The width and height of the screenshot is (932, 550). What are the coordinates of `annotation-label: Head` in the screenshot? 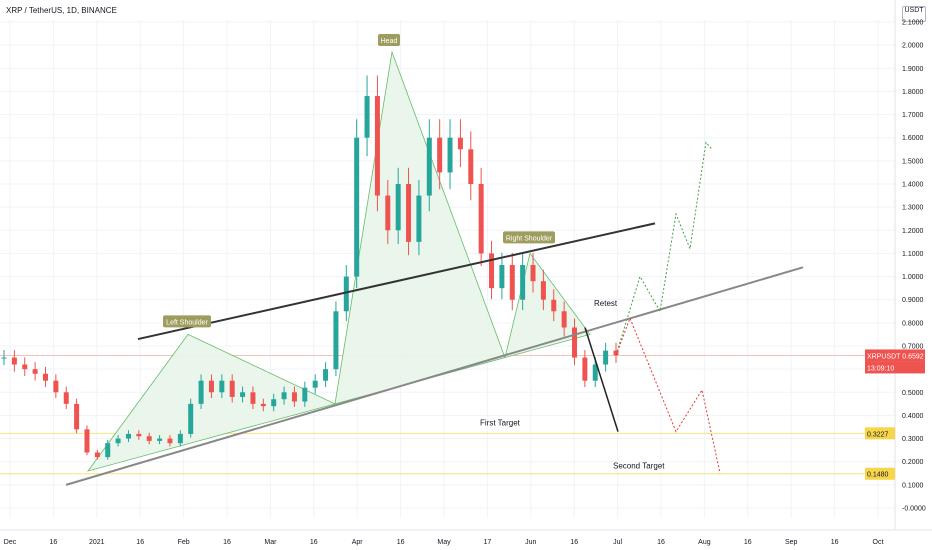 It's located at (389, 41).